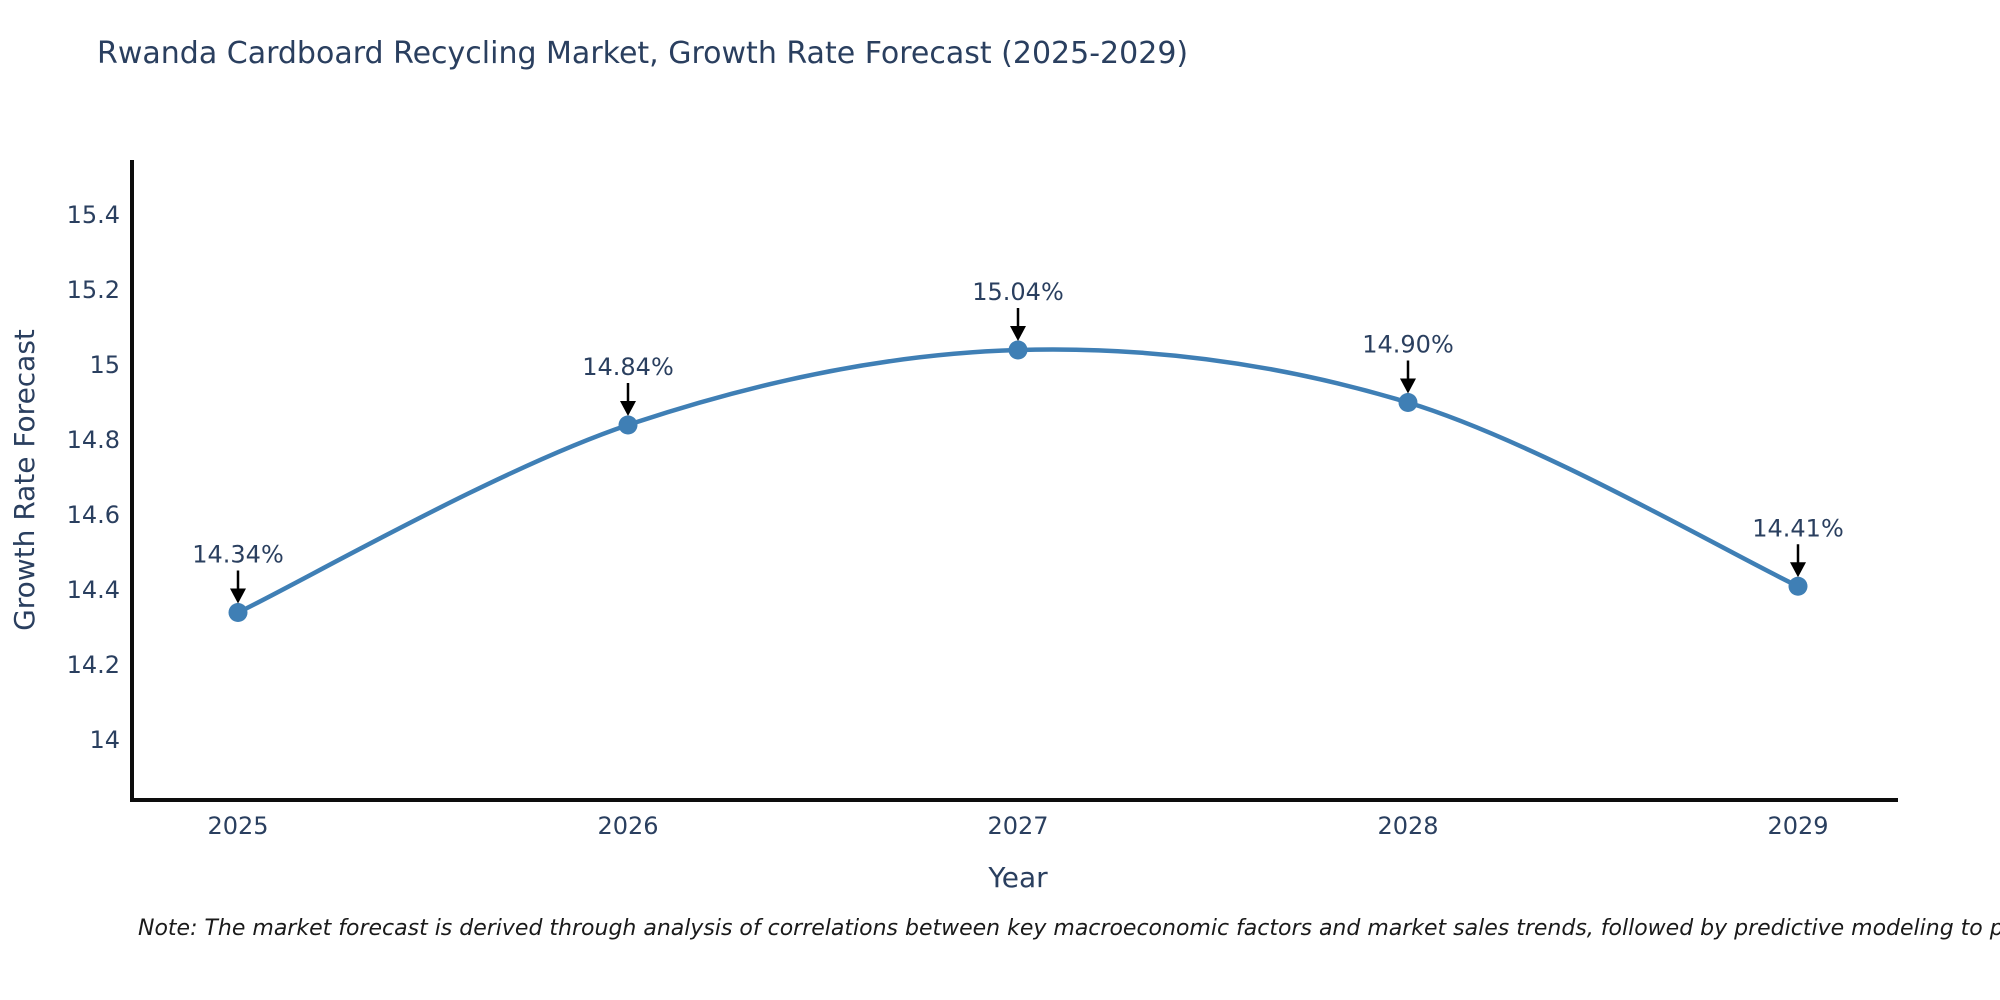  What do you see at coordinates (1408, 345) in the screenshot?
I see `point-value-label: 14.90%` at bounding box center [1408, 345].